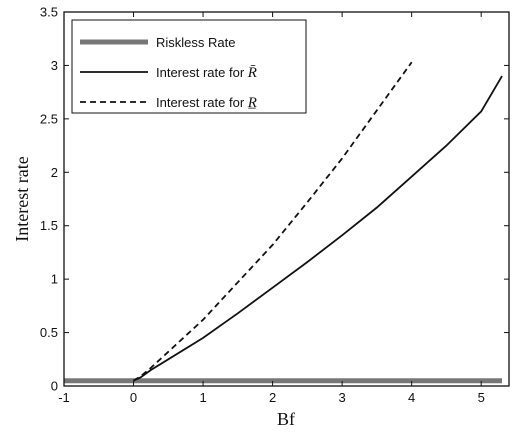 Image resolution: width=513 pixels, height=434 pixels. Describe the element at coordinates (49, 225) in the screenshot. I see `y-tick-label: 1.5` at that location.